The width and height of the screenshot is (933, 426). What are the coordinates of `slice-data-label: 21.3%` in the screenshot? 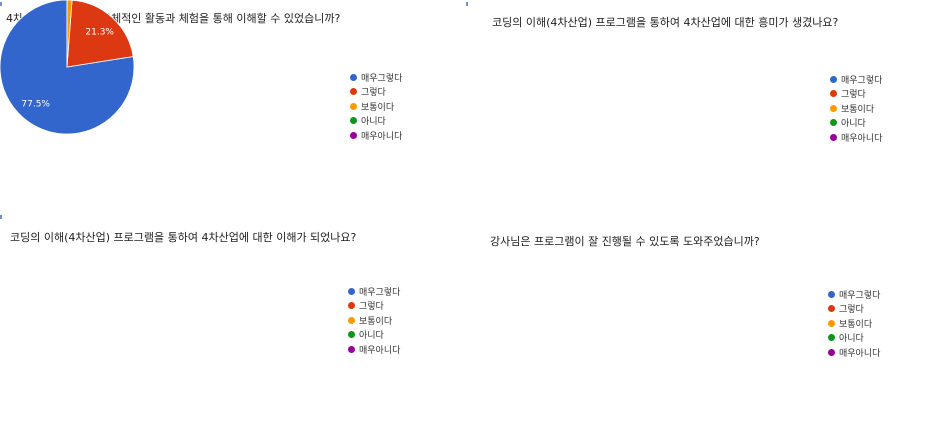 It's located at (99, 33).